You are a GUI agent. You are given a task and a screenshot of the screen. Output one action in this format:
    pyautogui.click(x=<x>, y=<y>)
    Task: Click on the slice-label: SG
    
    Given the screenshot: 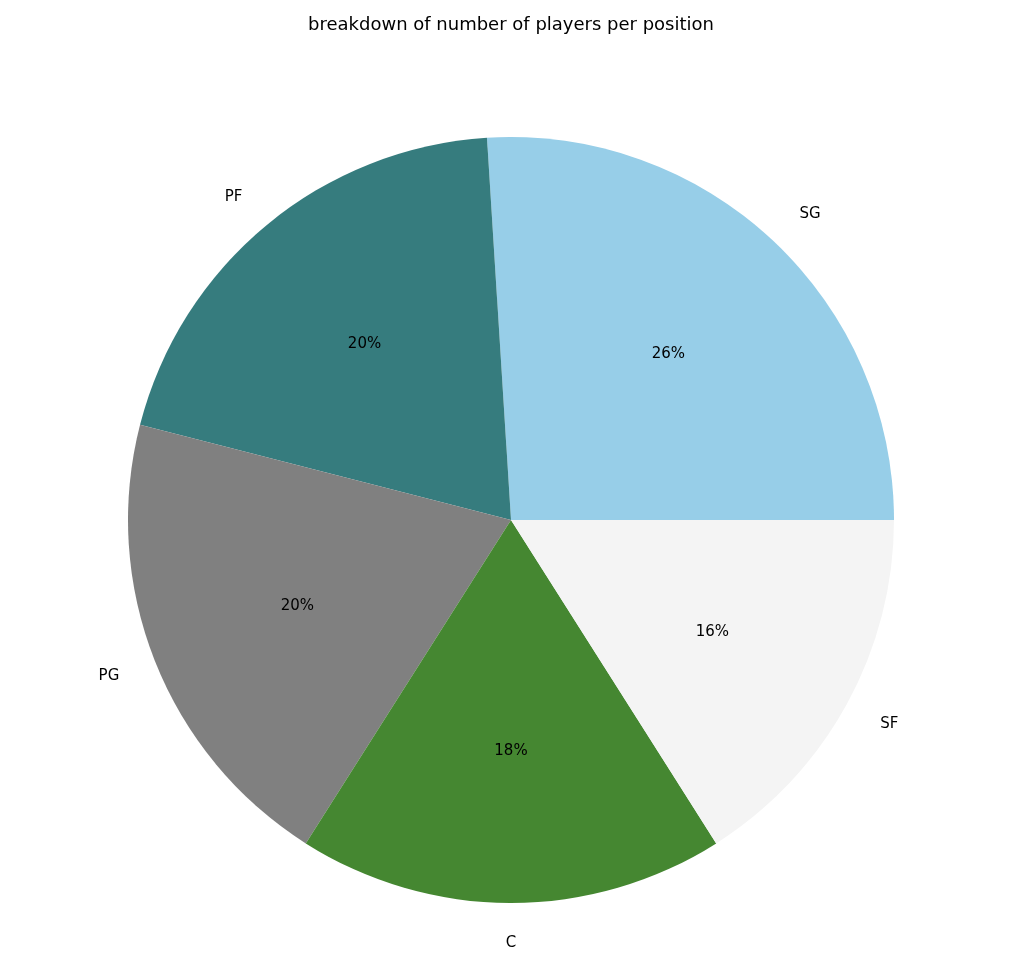 What is the action you would take?
    pyautogui.click(x=810, y=213)
    